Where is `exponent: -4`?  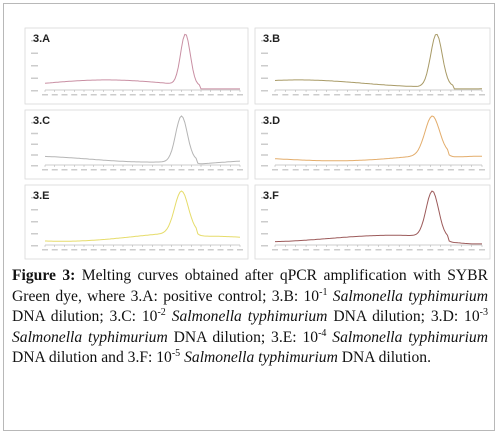 exponent: -4 is located at coordinates (322, 333).